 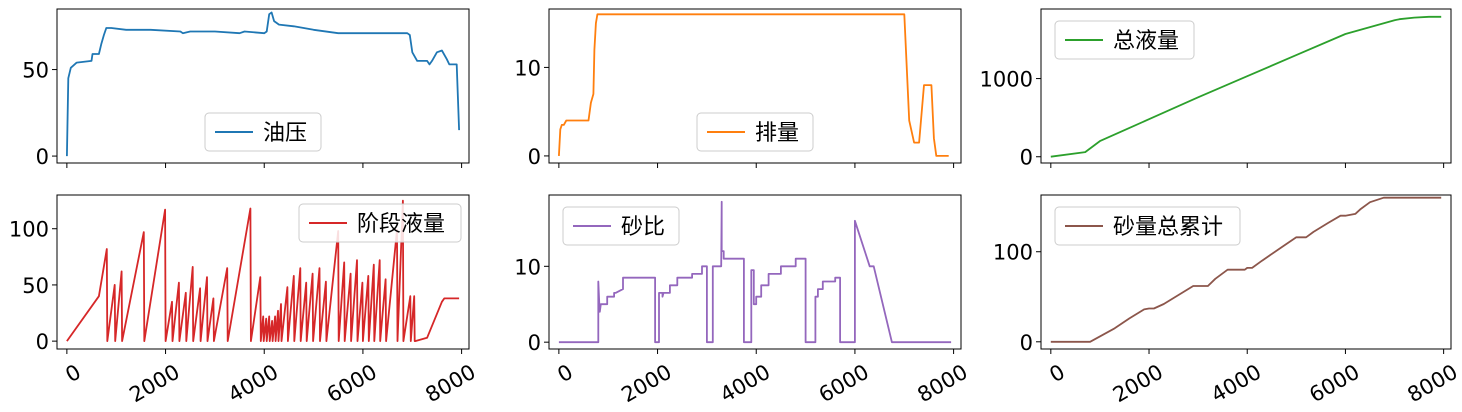 I want to click on legend-label: 砂量总累计, so click(x=1168, y=227).